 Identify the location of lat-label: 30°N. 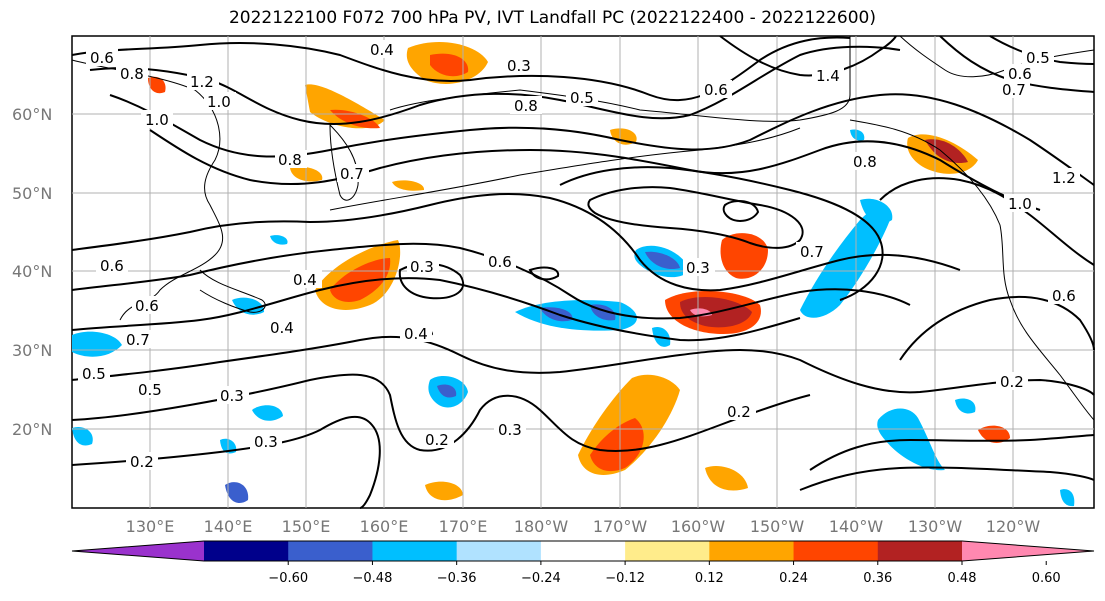
(32, 350).